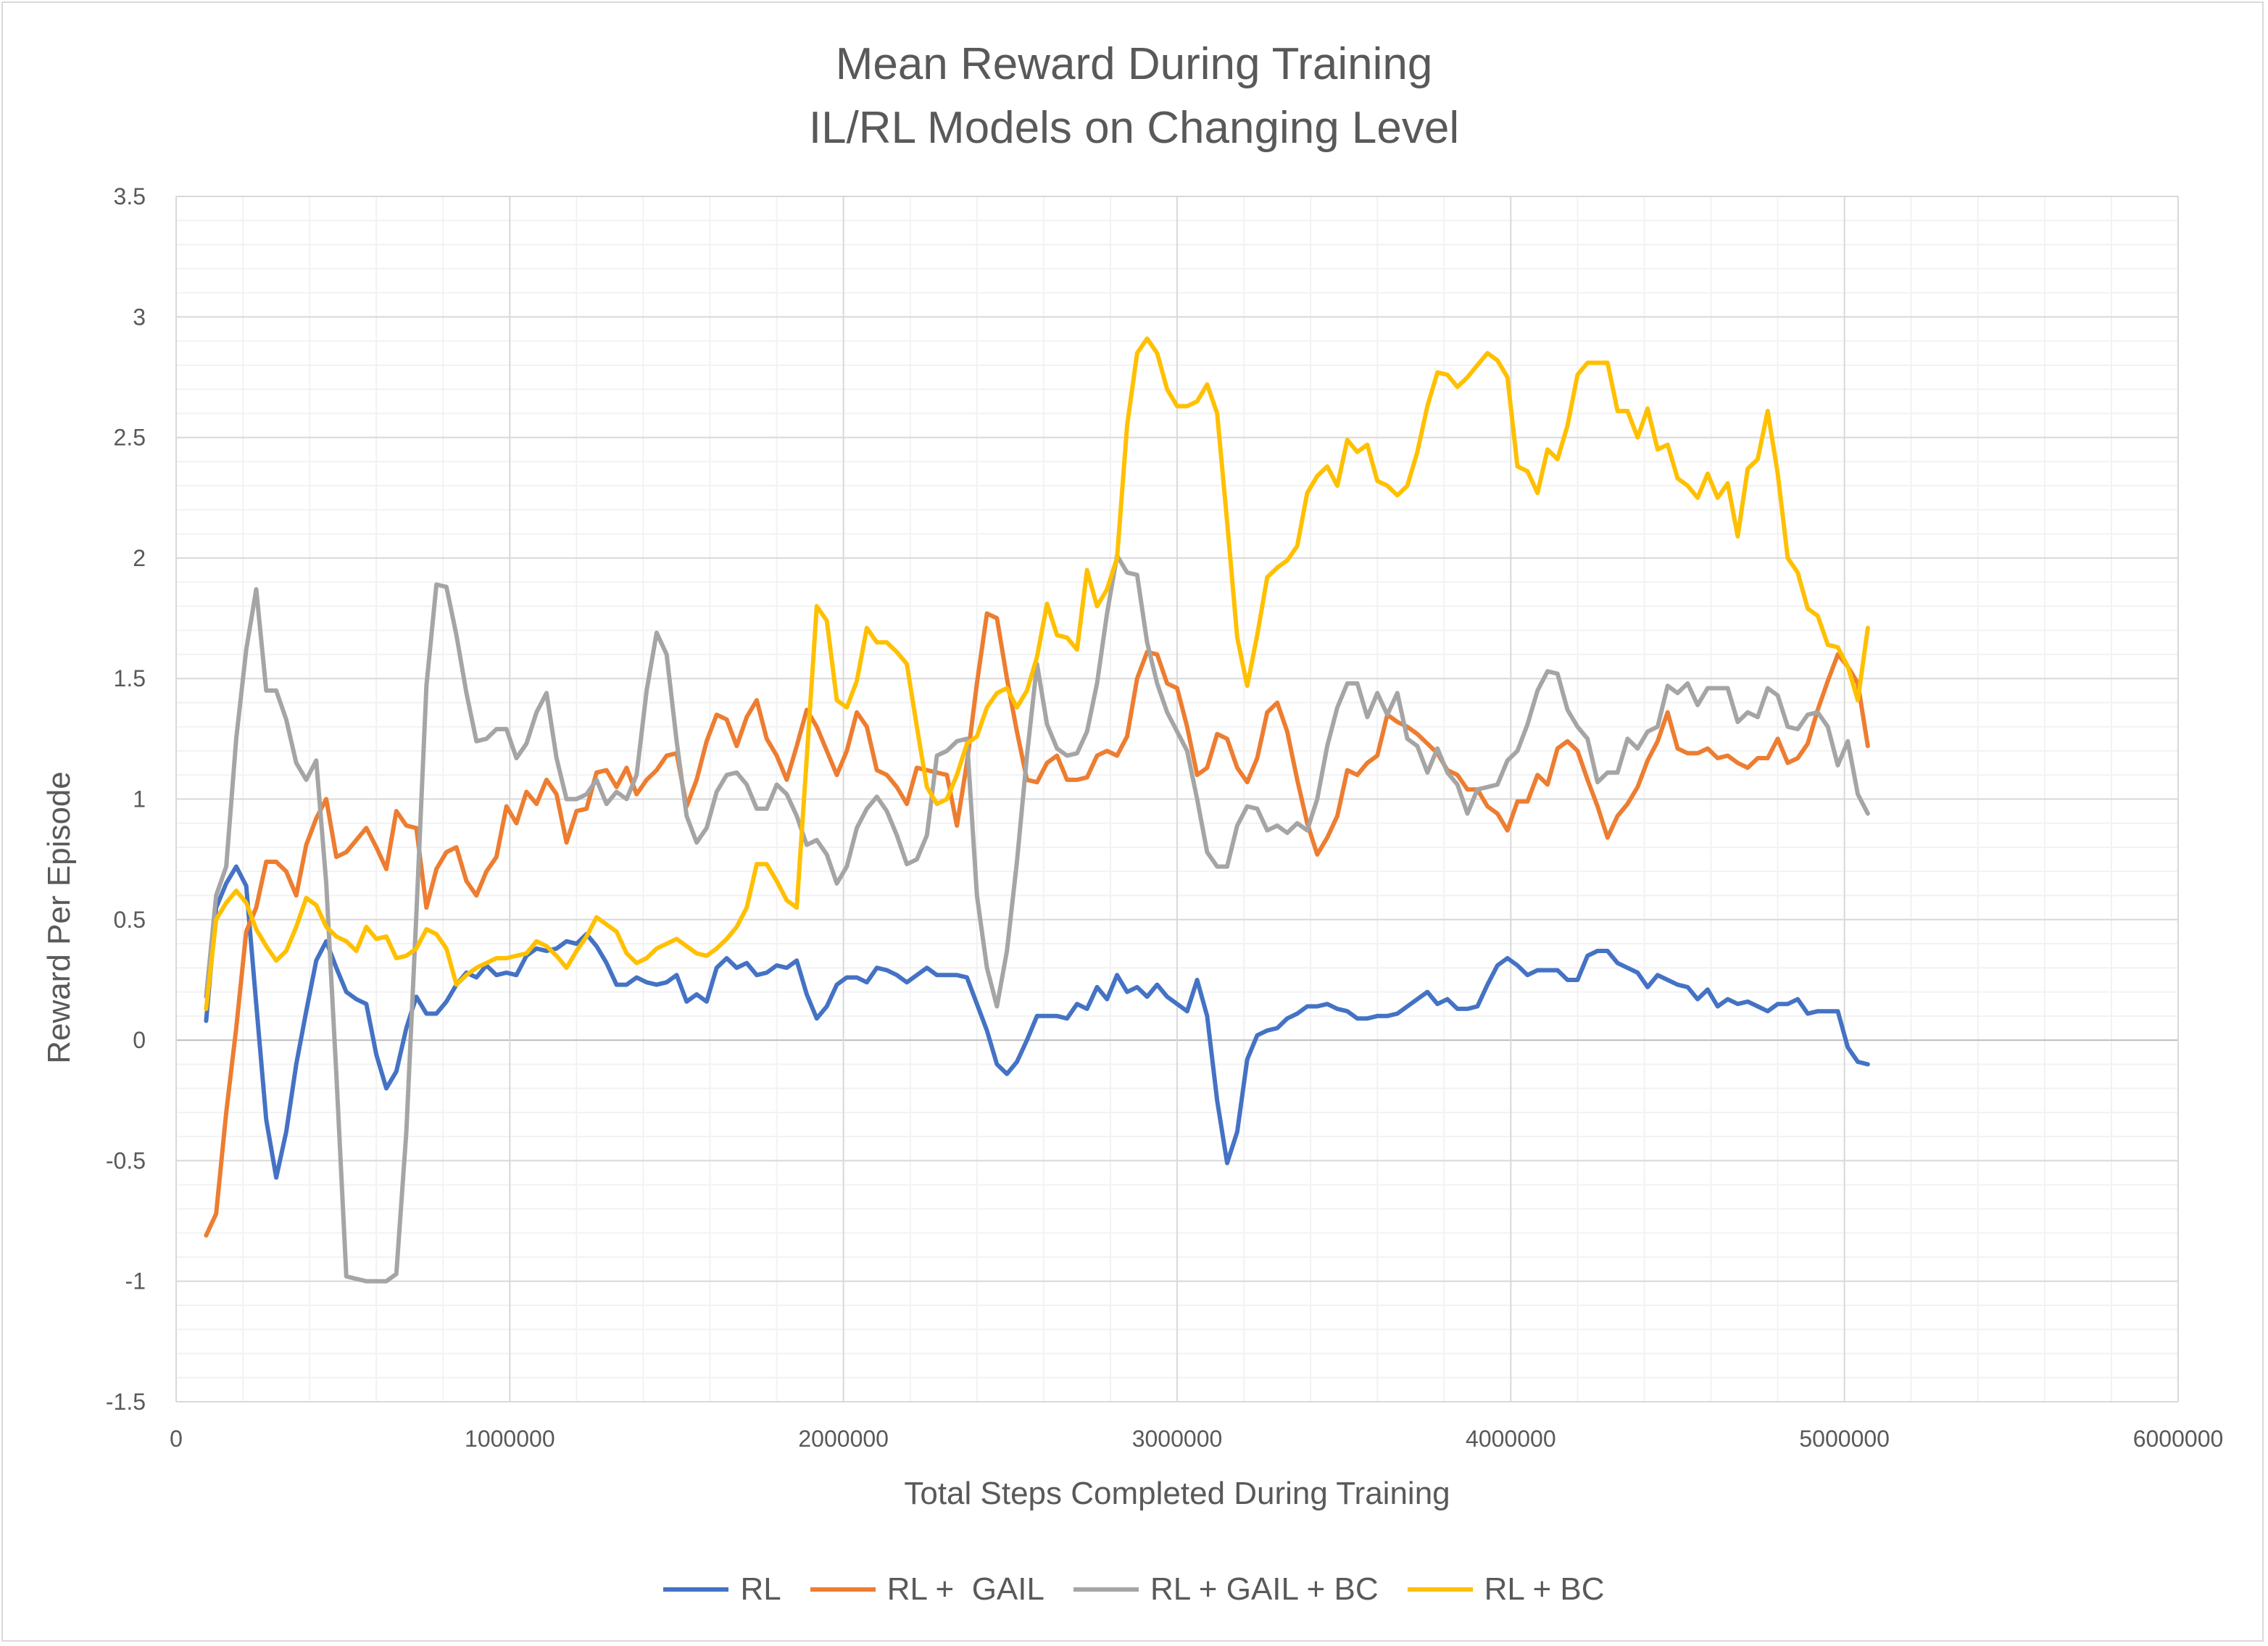 The image size is (2268, 1646). What do you see at coordinates (126, 799) in the screenshot?
I see `y-tick-labels: -1.5 -1 -0.5 0 0.5 1 1.5 2 2.5 3 3.5` at bounding box center [126, 799].